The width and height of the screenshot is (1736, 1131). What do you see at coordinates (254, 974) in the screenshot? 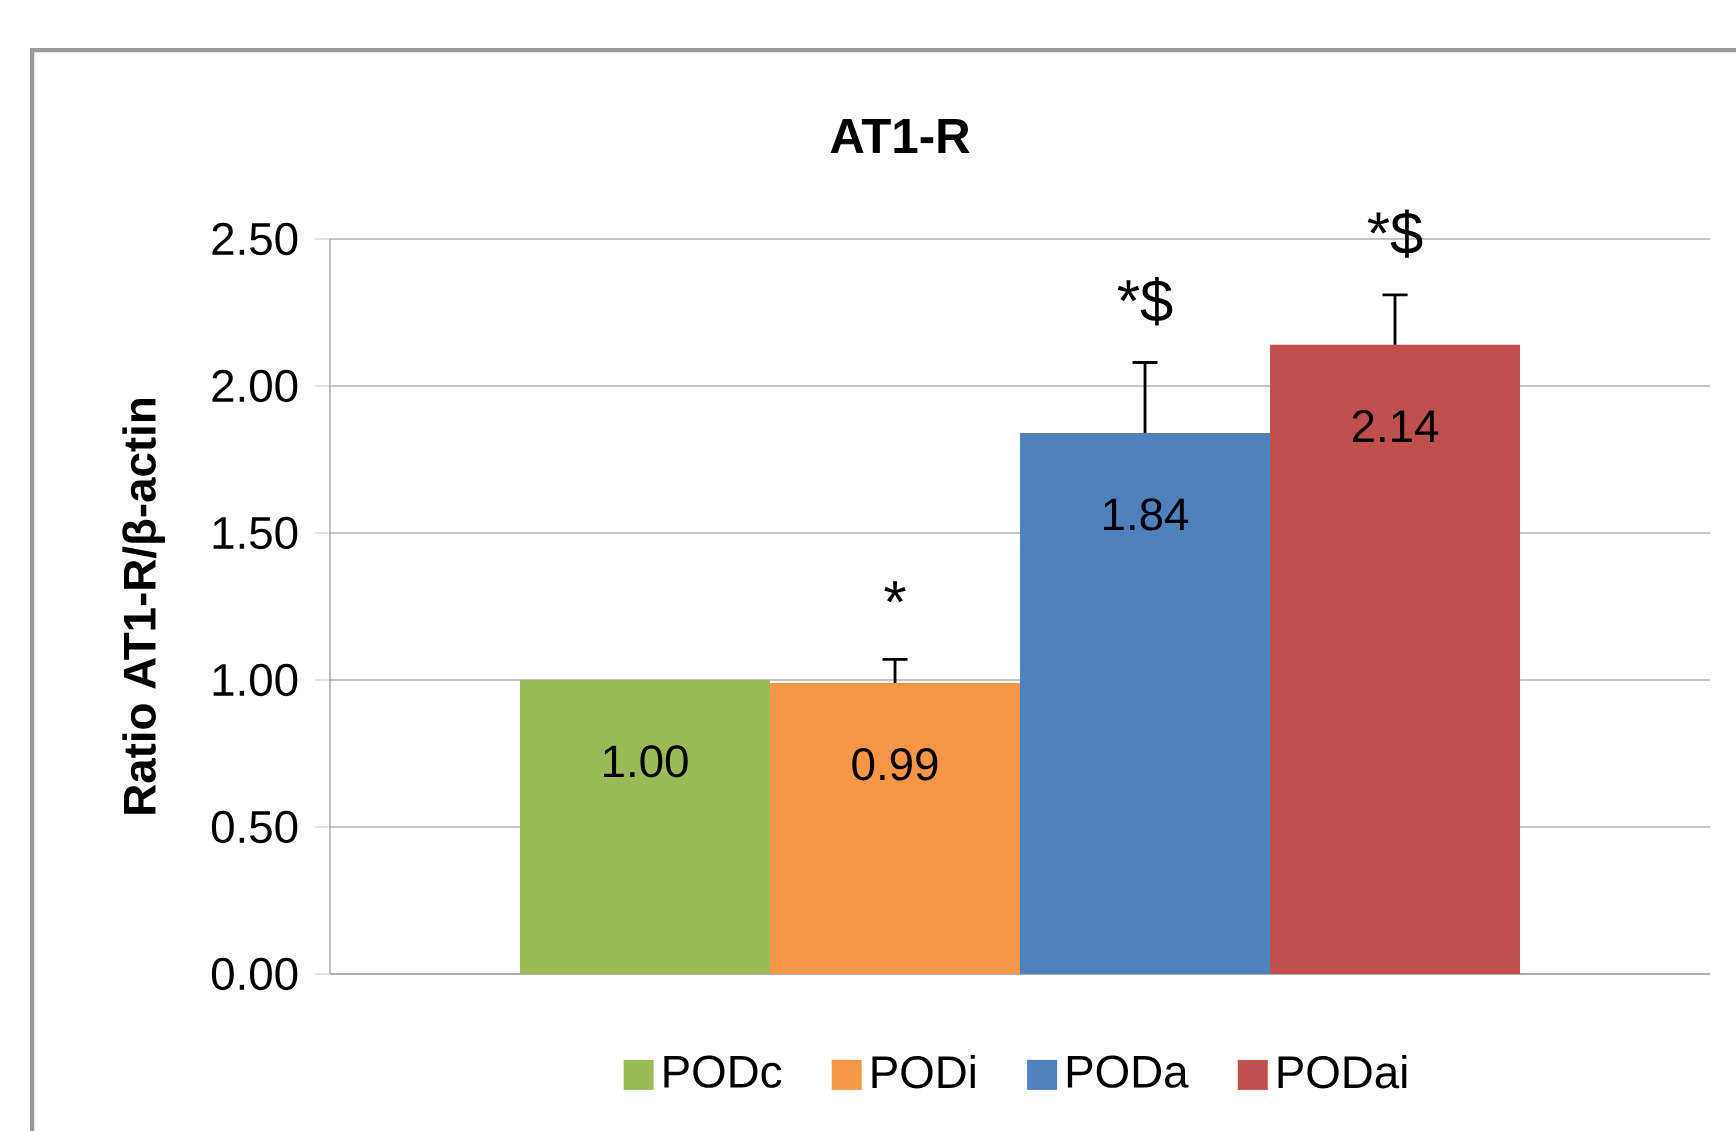
I see `y-tick-label: 0.00` at bounding box center [254, 974].